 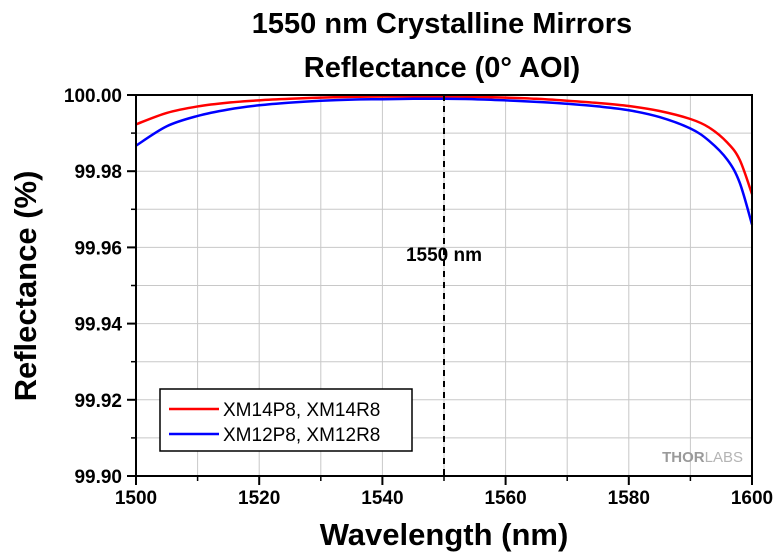 What do you see at coordinates (683, 457) in the screenshot?
I see `watermark-thor: THOR` at bounding box center [683, 457].